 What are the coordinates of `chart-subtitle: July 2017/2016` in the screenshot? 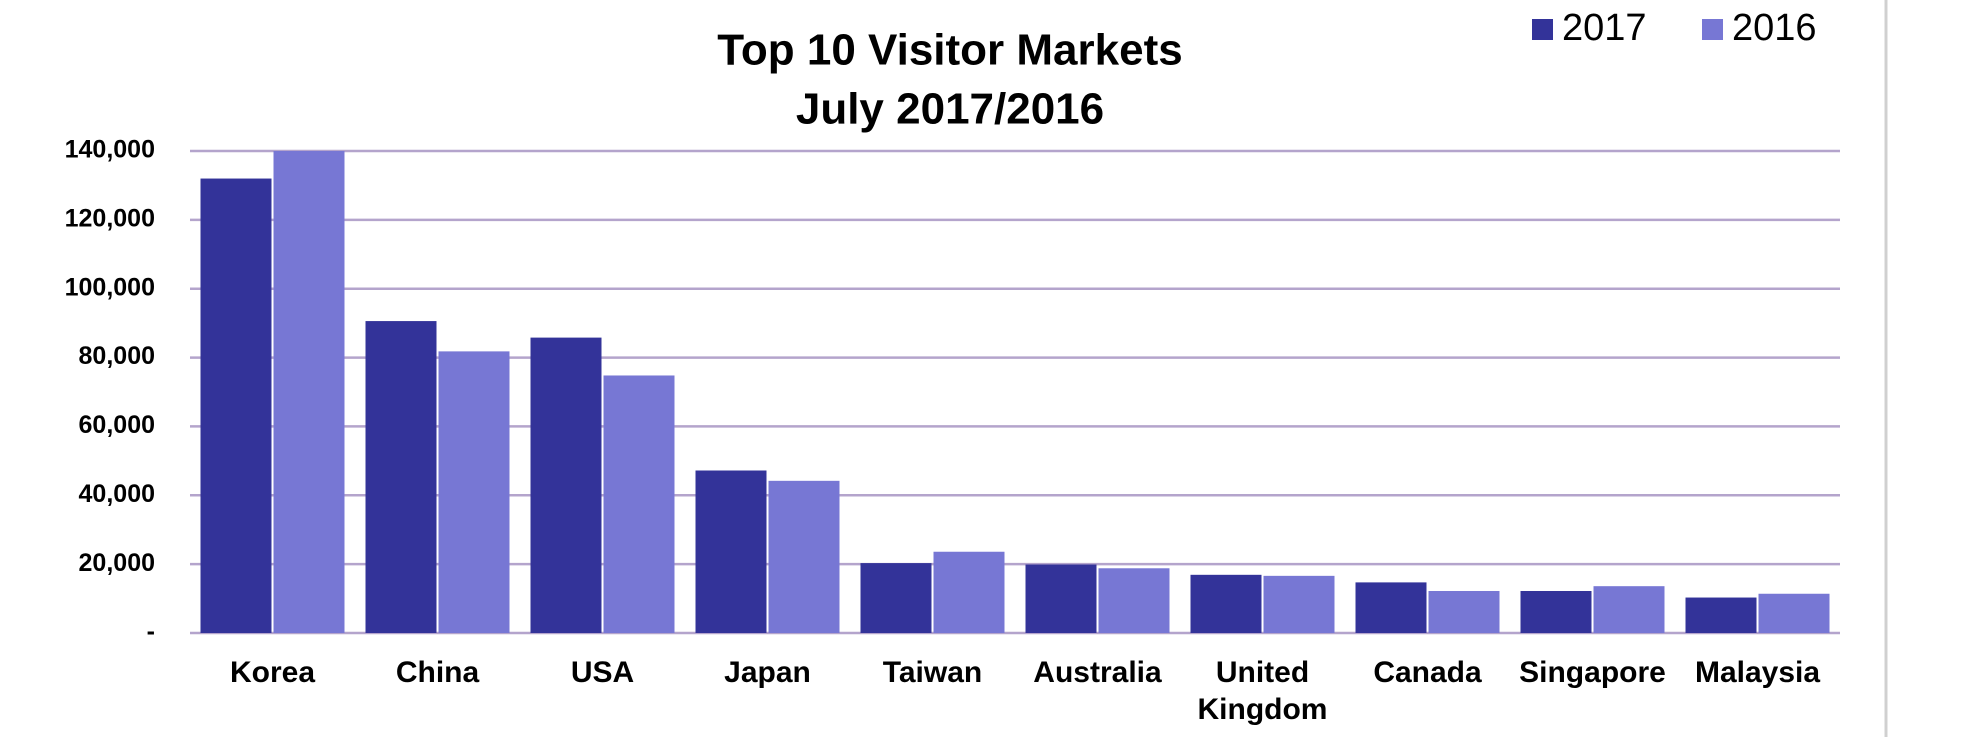 It's located at (950, 109).